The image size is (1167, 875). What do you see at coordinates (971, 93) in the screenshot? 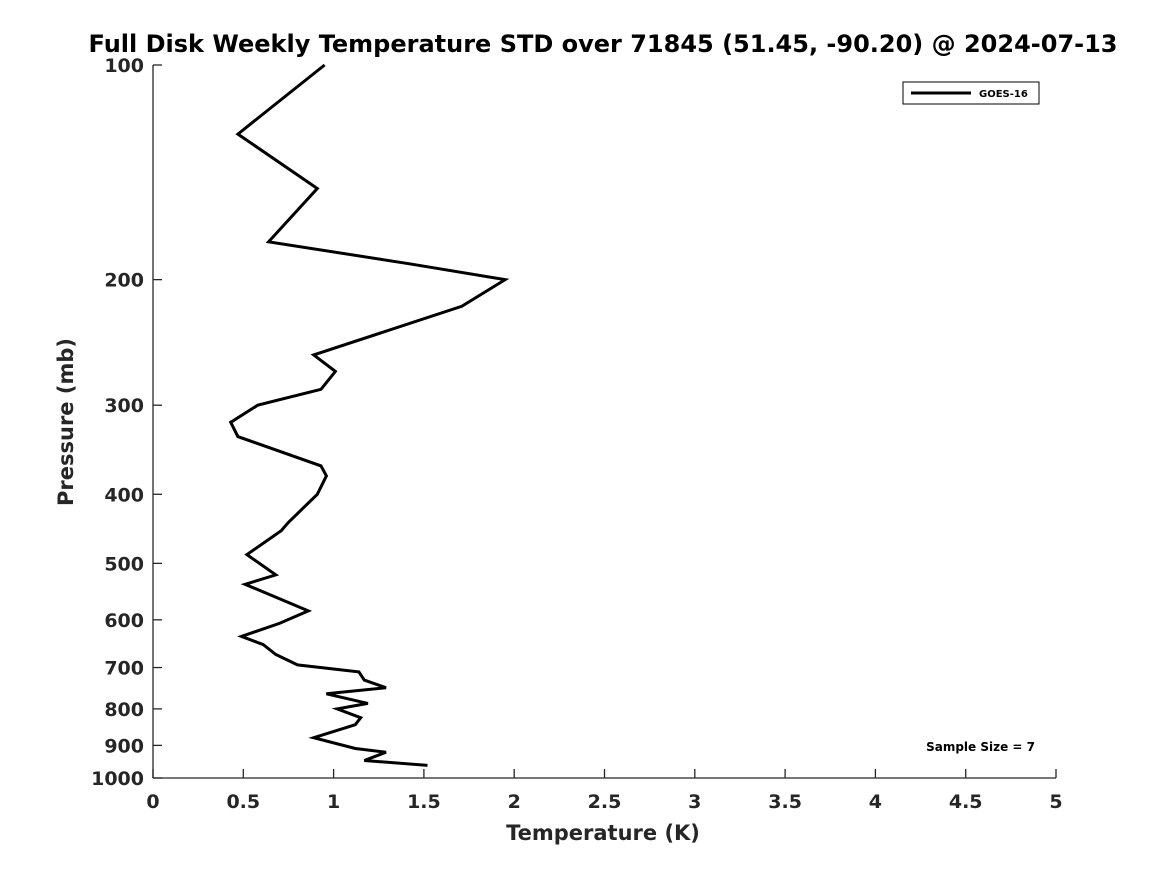
I see `legend: GOES-16` at bounding box center [971, 93].